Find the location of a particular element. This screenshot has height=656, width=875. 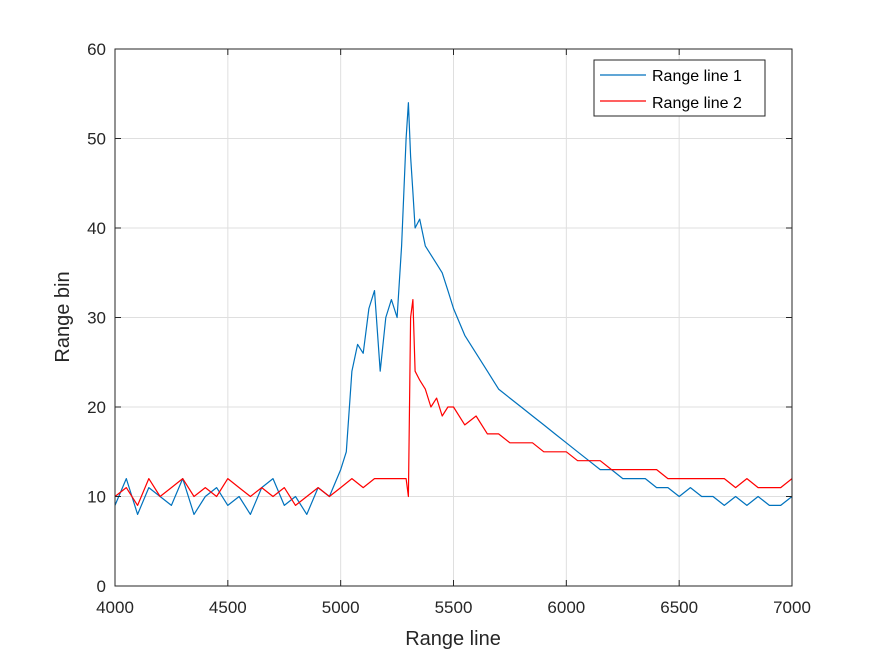

x-tick-label: 7000 is located at coordinates (792, 607).